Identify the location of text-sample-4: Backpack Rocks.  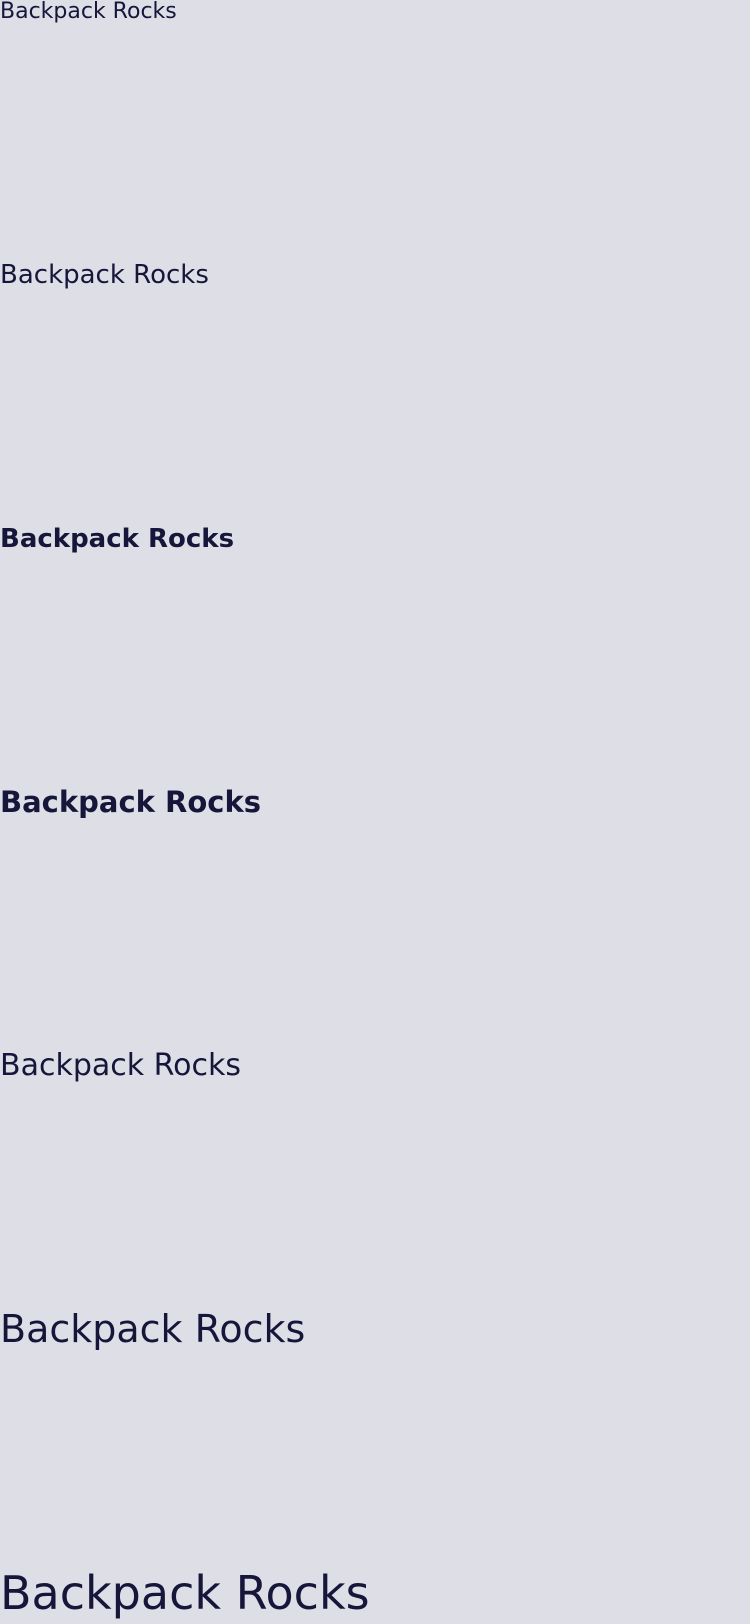
(131, 802).